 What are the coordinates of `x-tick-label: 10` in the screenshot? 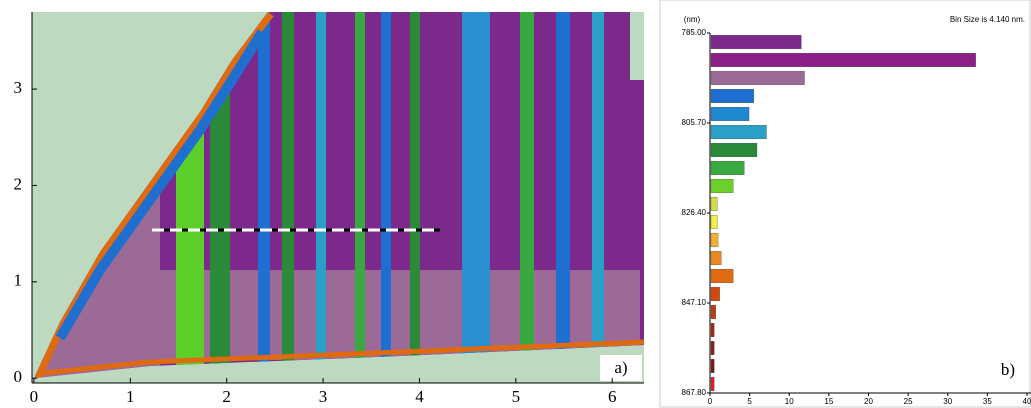 It's located at (789, 401).